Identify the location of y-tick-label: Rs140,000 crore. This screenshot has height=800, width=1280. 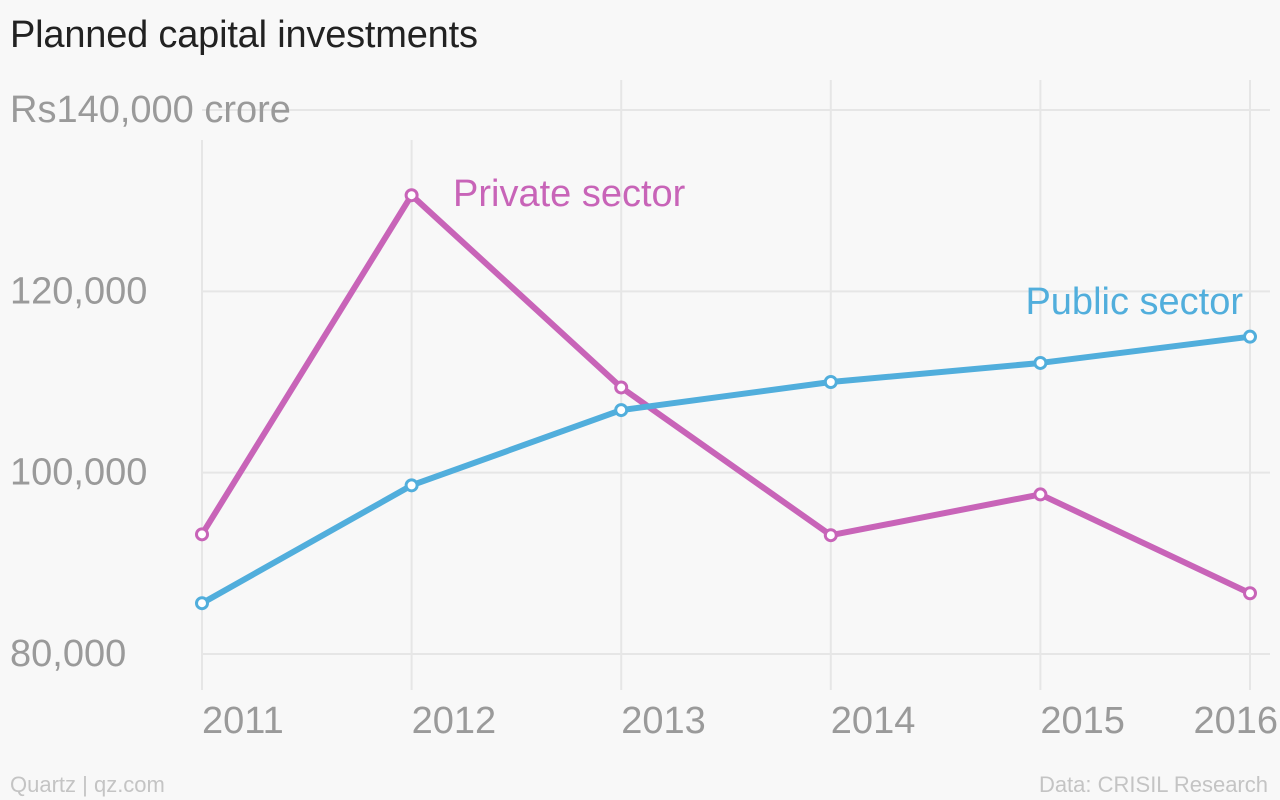
(150, 110).